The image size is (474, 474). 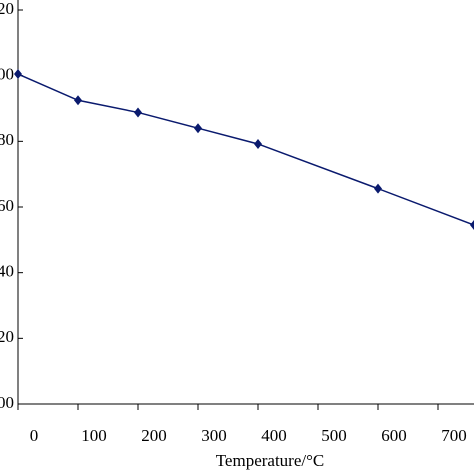 I want to click on x-axis-label: Temperature/°C, so click(x=270, y=460).